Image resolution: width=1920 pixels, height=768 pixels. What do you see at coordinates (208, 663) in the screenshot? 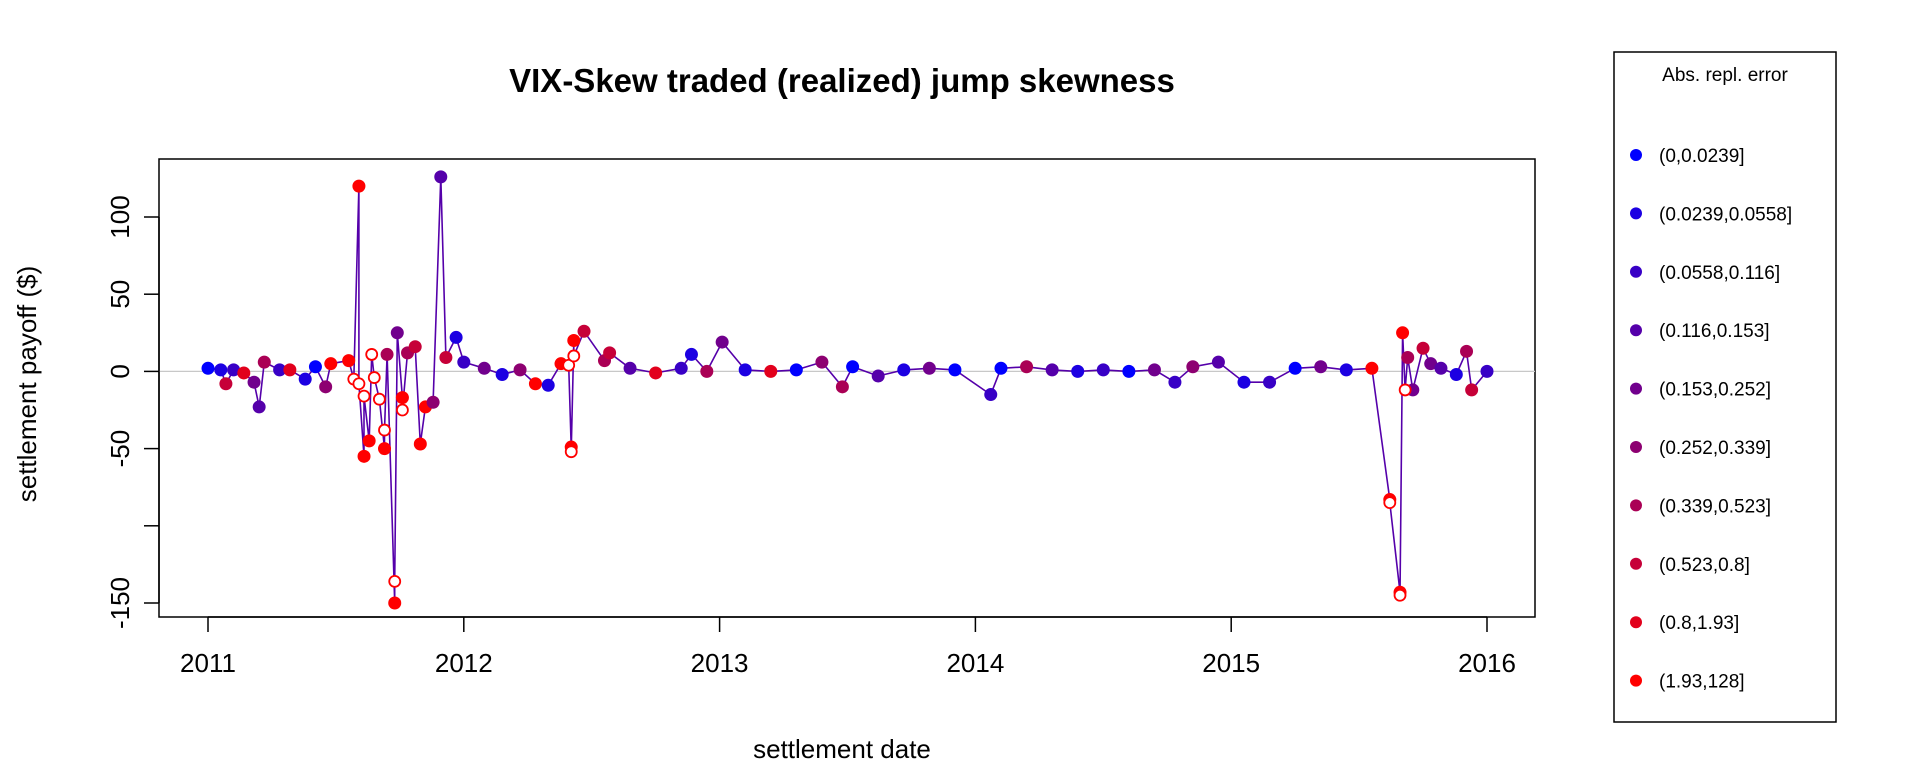
I see `x-tick-label: 2011` at bounding box center [208, 663].